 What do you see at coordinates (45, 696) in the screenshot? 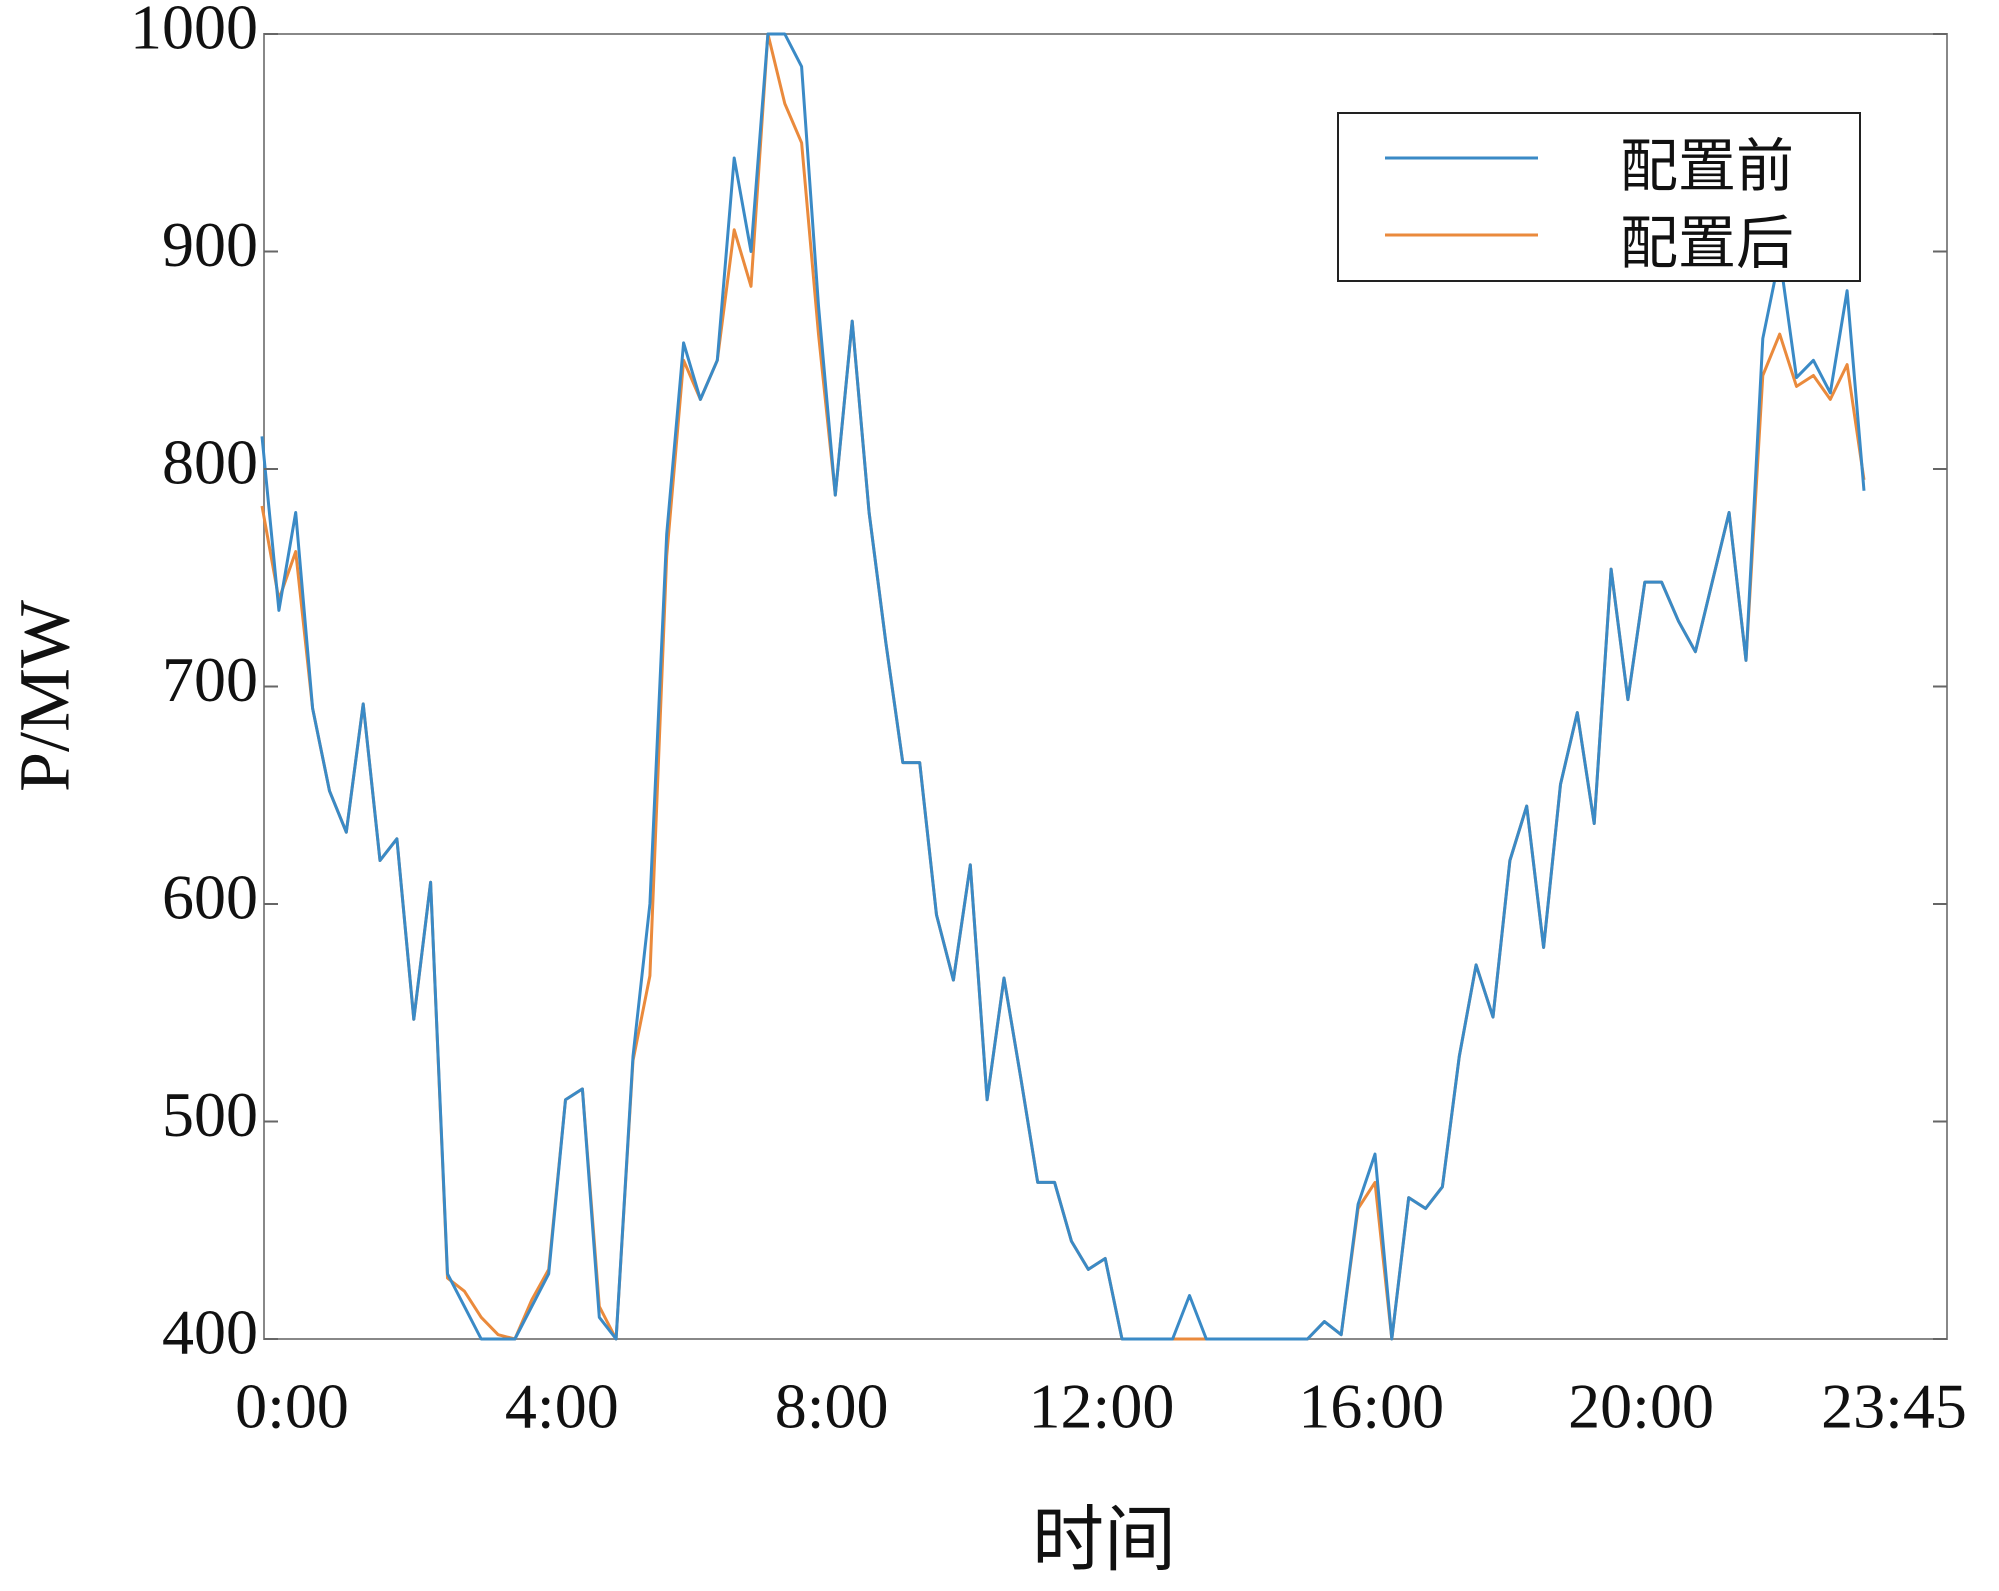
I see `y-axis-title: P/MW` at bounding box center [45, 696].